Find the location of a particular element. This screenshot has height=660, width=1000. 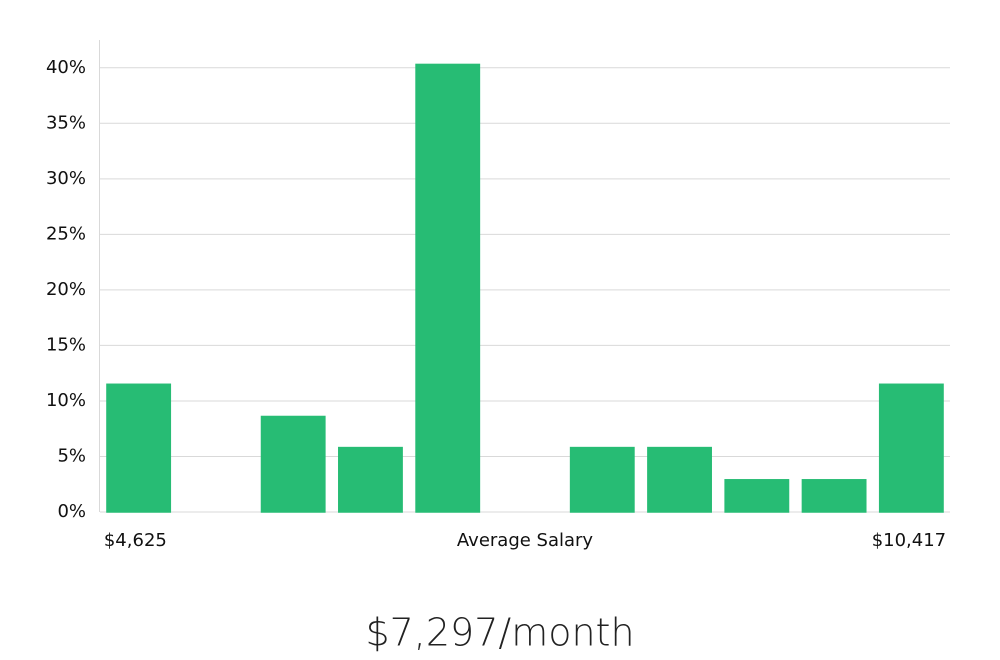

y-tick-label: 15% is located at coordinates (66, 344).